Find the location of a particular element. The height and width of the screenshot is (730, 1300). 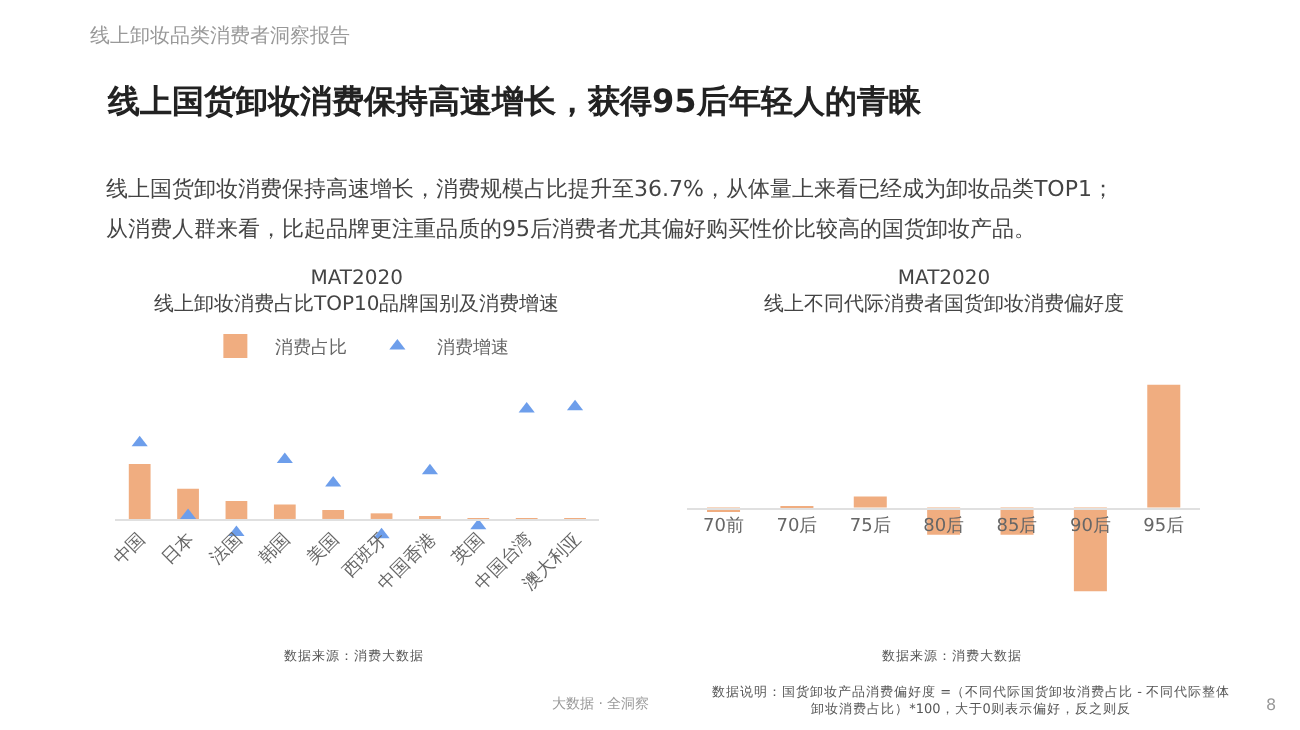

x-tick-label: 英国 is located at coordinates (468, 549).